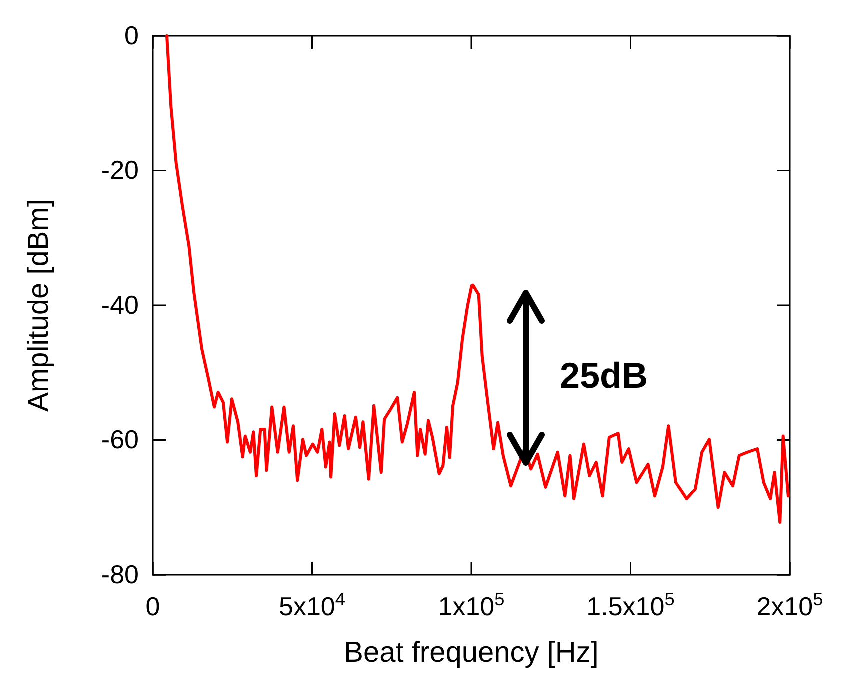 The image size is (859, 677). I want to click on x-tick-label: 0, so click(153, 606).